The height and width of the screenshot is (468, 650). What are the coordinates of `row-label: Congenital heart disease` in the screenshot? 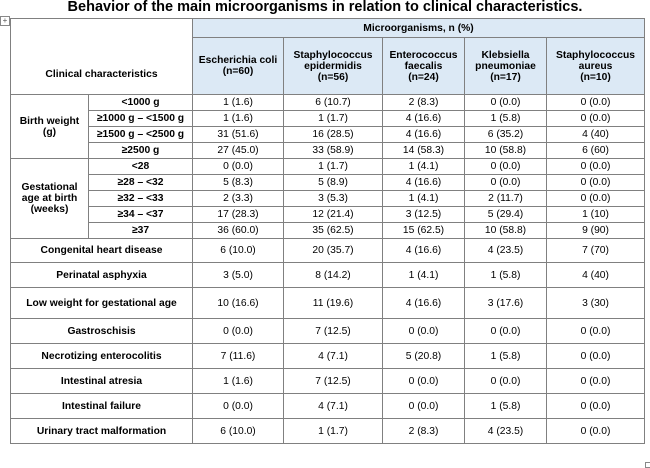 It's located at (101, 250).